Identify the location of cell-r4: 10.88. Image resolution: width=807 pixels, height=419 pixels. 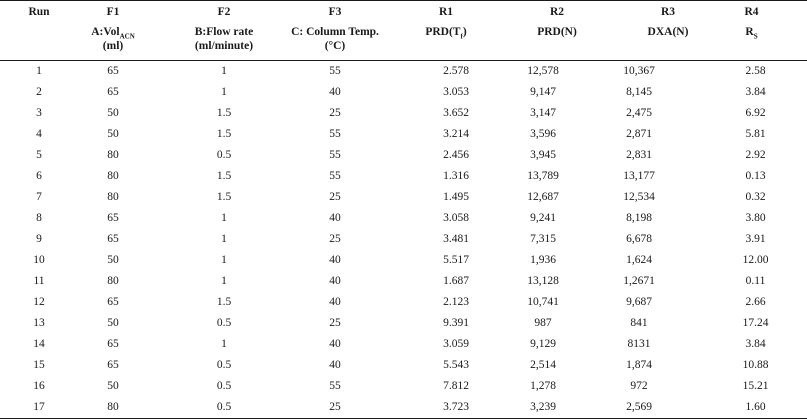
(755, 365).